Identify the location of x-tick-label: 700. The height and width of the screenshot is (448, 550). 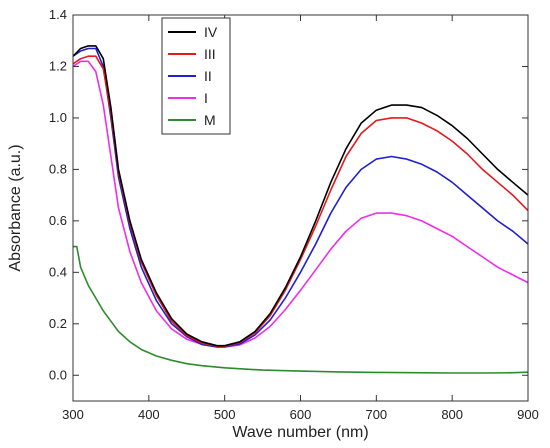
(376, 414).